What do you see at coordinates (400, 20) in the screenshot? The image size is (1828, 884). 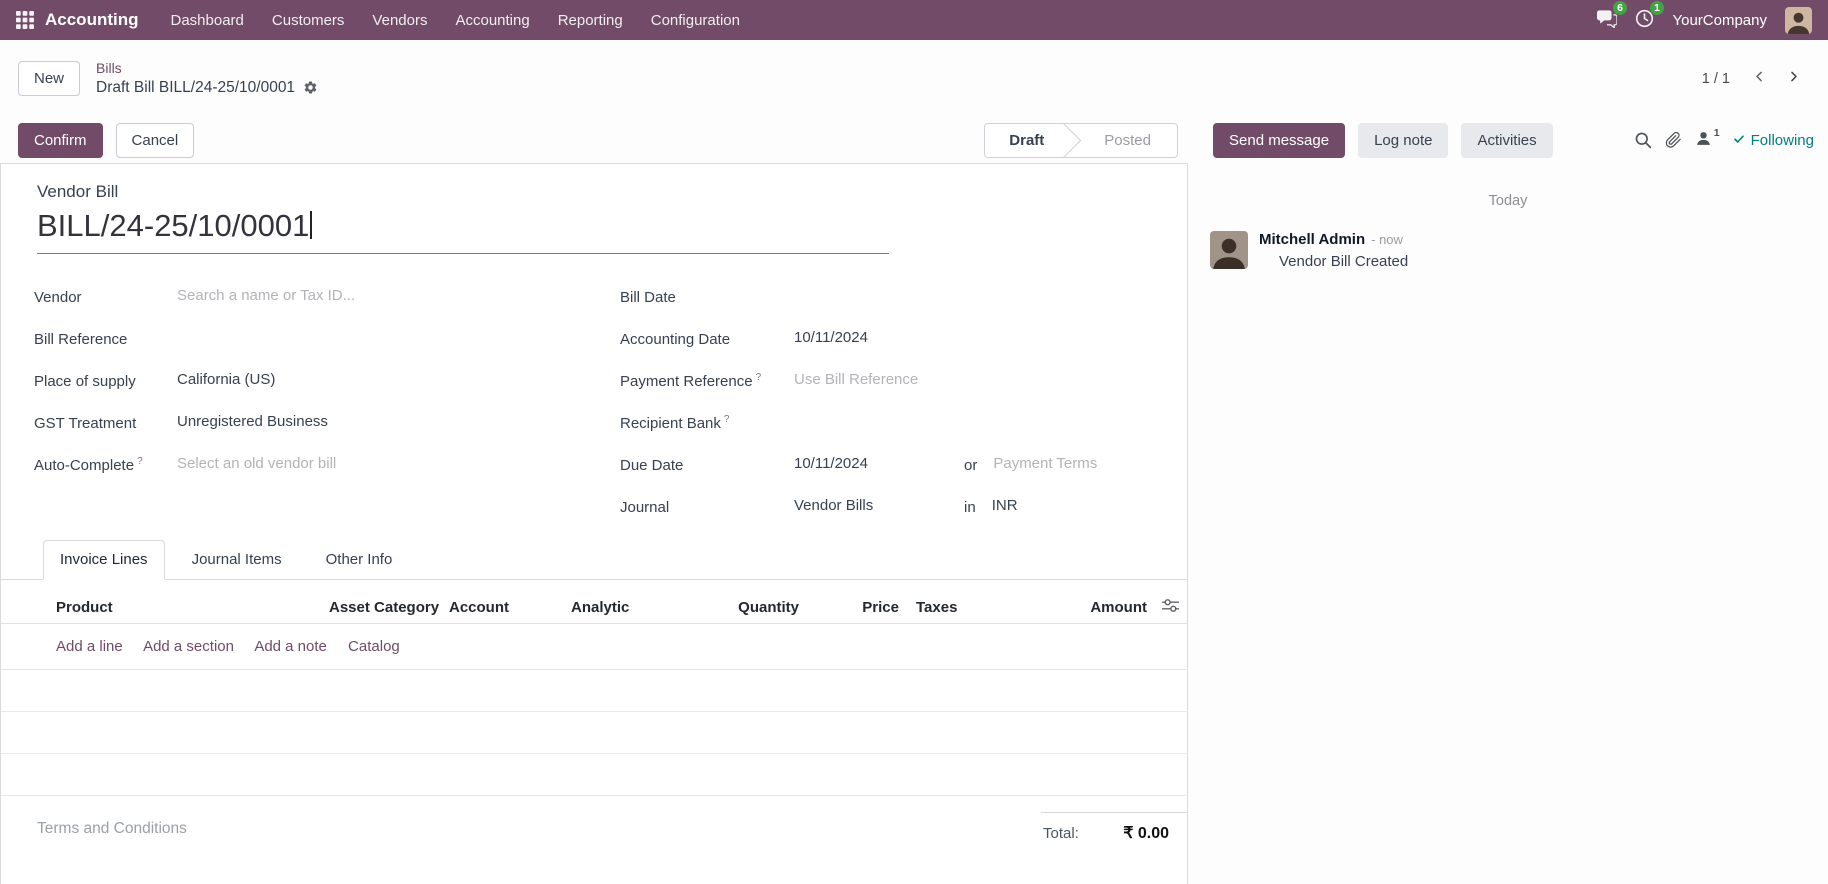 I see `menu-vendors: Vendors` at bounding box center [400, 20].